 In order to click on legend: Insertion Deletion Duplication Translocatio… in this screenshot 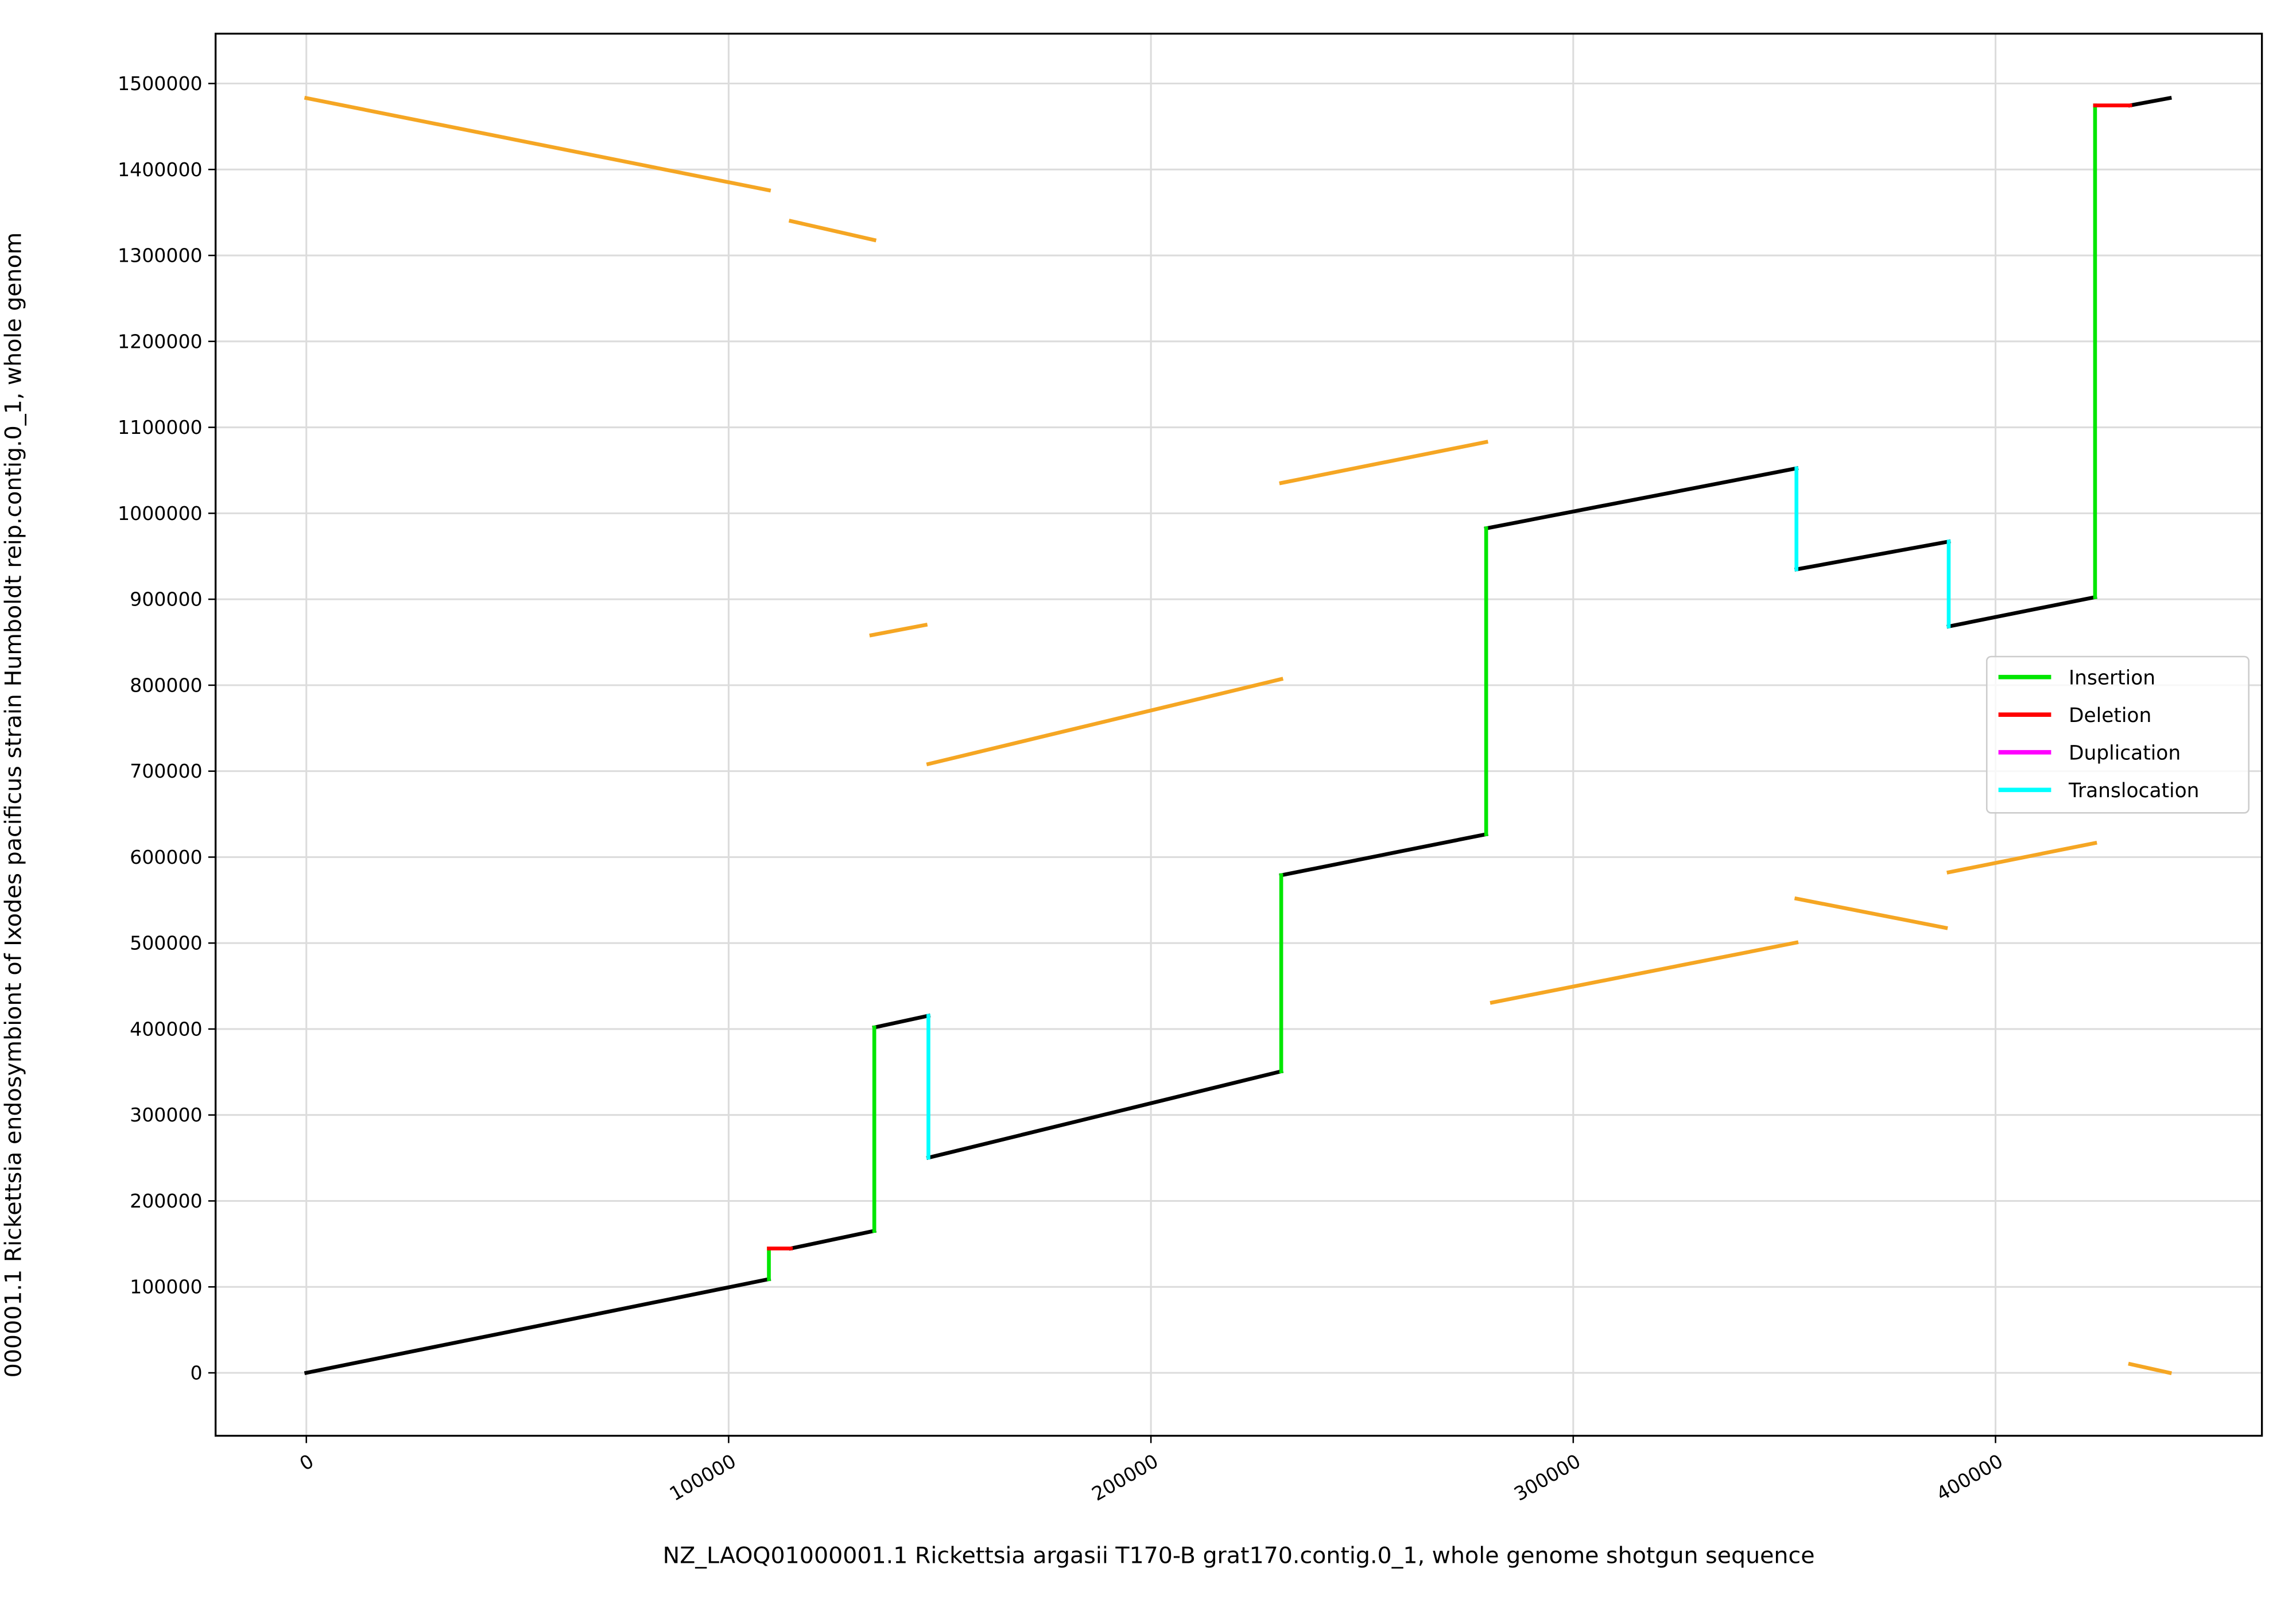, I will do `click(2117, 734)`.